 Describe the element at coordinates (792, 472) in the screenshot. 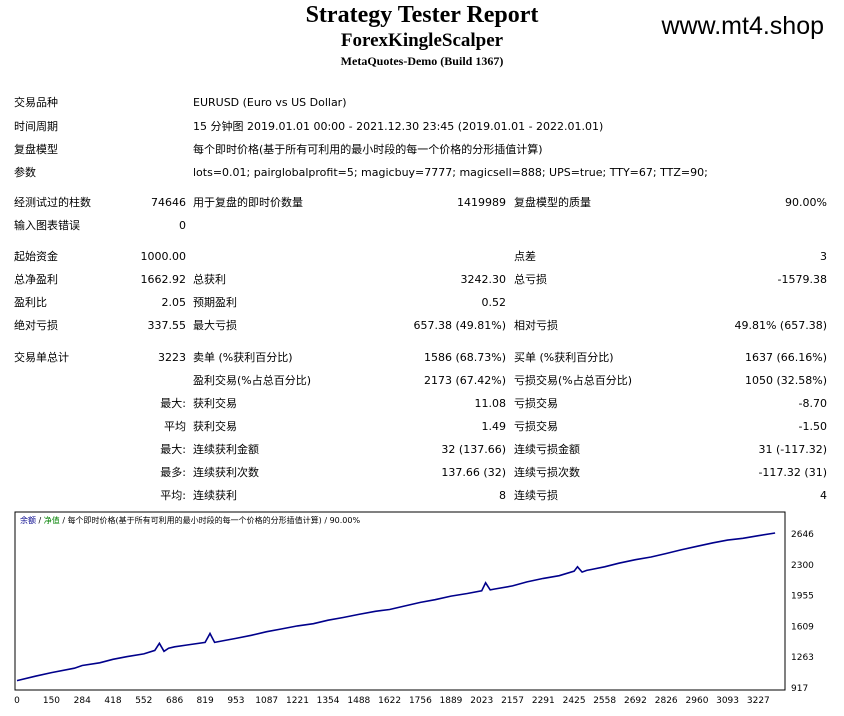

I see `cons-loss-cnt-value: -117.32 (31)` at that location.